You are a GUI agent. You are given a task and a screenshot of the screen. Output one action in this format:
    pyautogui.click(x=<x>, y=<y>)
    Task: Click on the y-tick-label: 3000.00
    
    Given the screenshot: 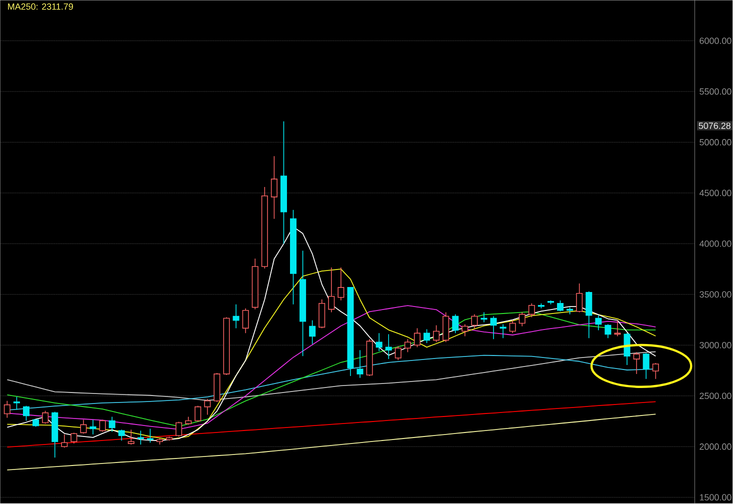 What is the action you would take?
    pyautogui.click(x=716, y=345)
    